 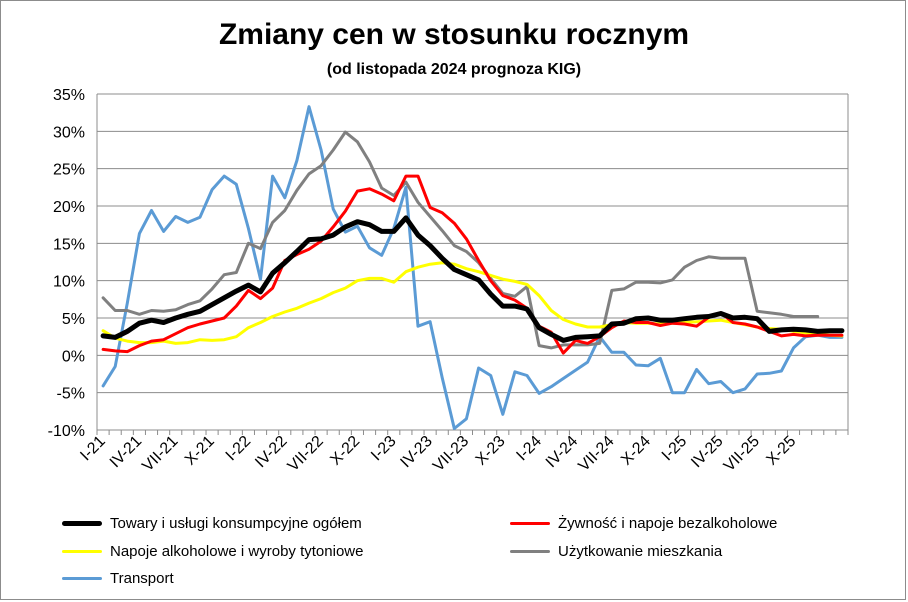 I want to click on chart-title: Zmiany cen w stosunku rocznym, so click(x=454, y=34).